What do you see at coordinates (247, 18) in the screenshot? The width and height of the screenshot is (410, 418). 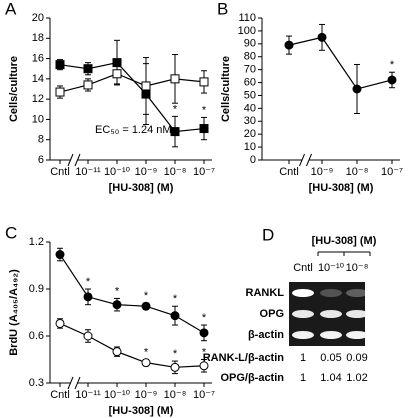 I see `y-tick-label: 110` at bounding box center [247, 18].